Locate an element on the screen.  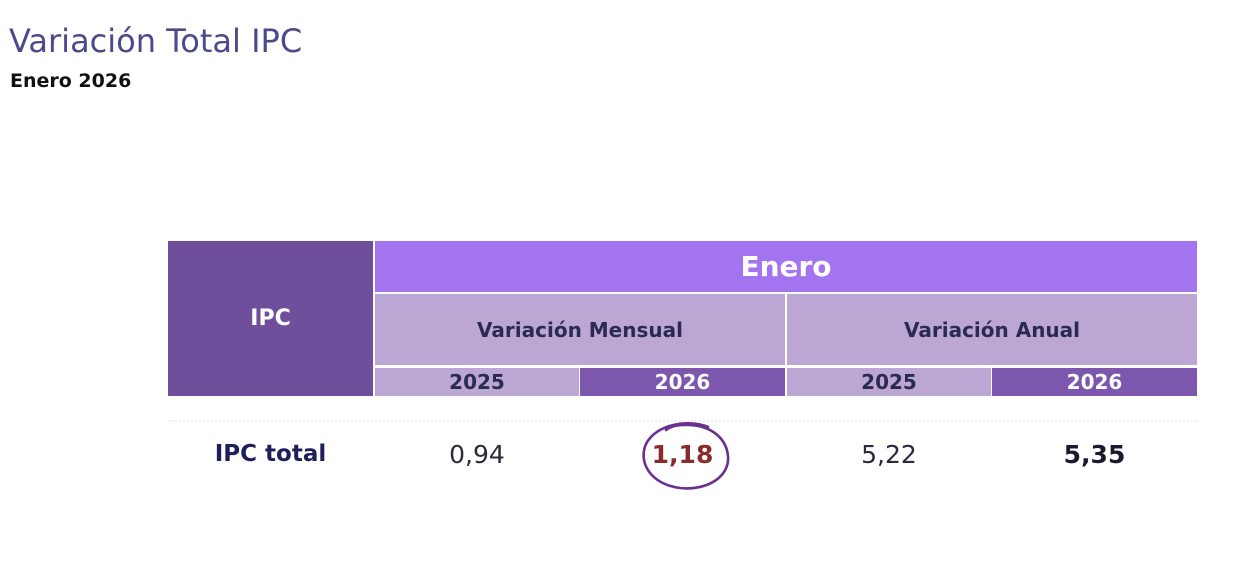
subheader-variacion-anual: Variación Anual is located at coordinates (992, 329).